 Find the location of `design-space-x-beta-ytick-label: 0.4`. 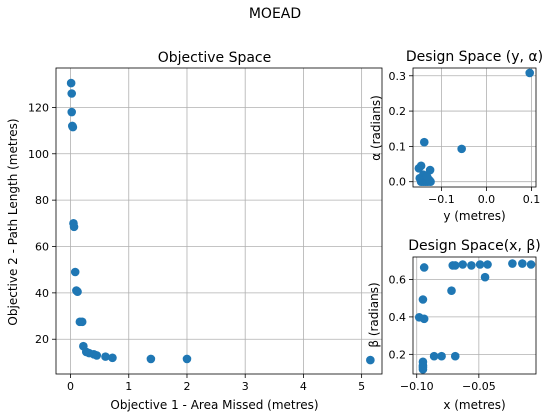

design-space-x-beta-ytick-label: 0.4 is located at coordinates (398, 317).